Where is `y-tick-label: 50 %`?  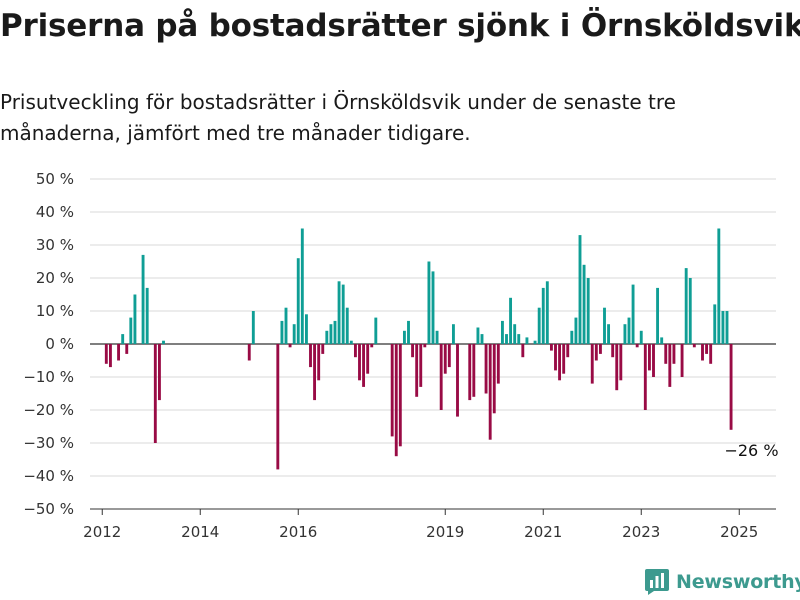
y-tick-label: 50 % is located at coordinates (55, 179).